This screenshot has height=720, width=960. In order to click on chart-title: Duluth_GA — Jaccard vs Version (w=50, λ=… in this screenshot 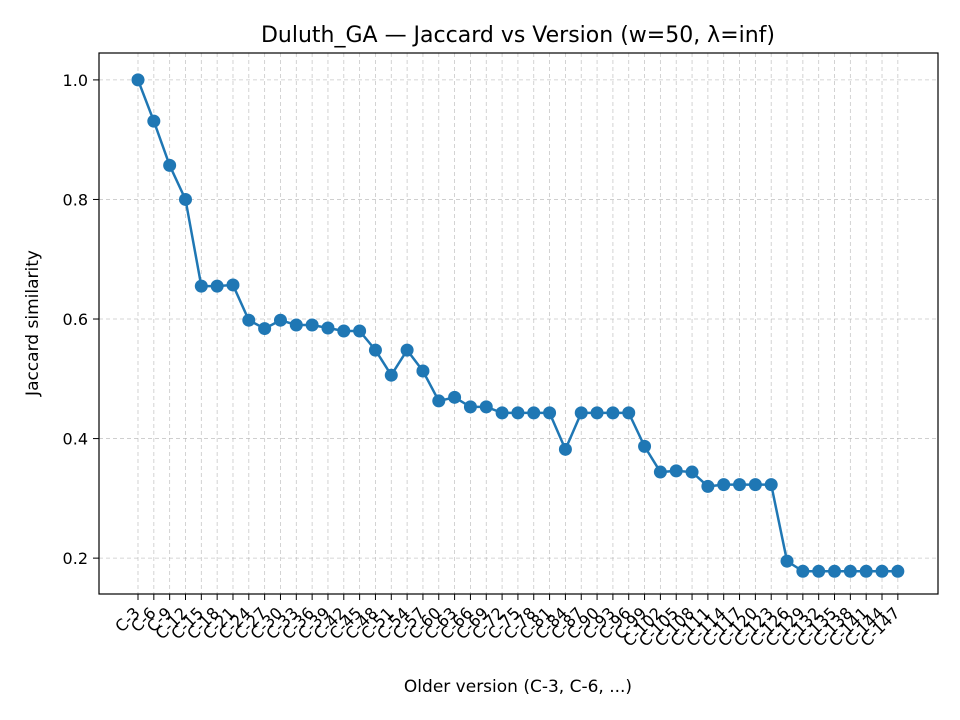, I will do `click(518, 35)`.